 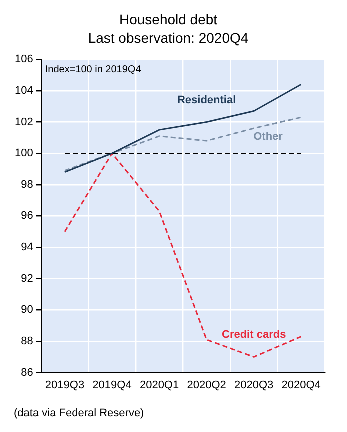 I want to click on y-tick-label: 102, so click(x=24, y=122).